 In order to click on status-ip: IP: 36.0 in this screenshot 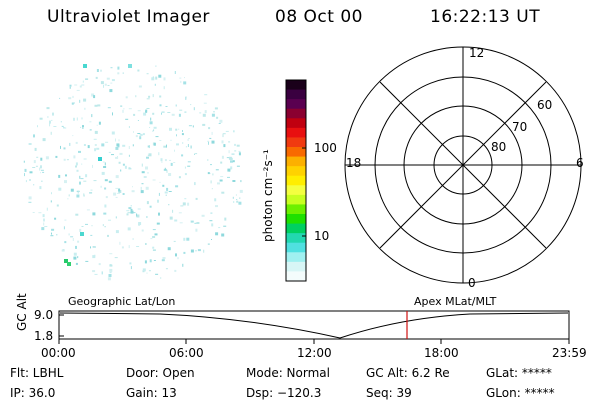, I will do `click(33, 393)`.